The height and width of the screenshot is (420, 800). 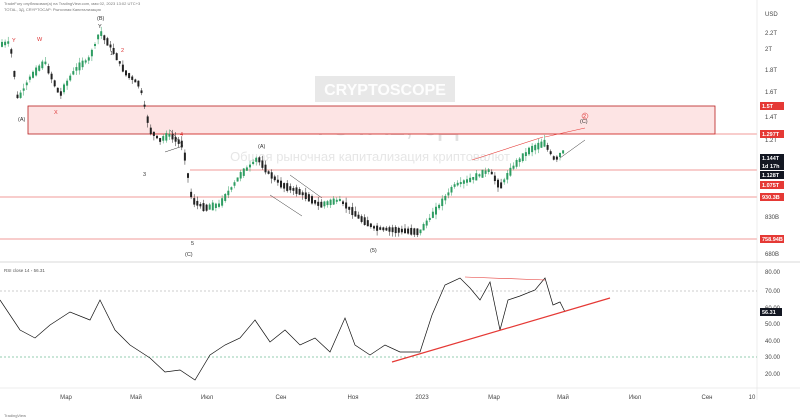 I want to click on wave-label-5-paren: (5), so click(x=373, y=251).